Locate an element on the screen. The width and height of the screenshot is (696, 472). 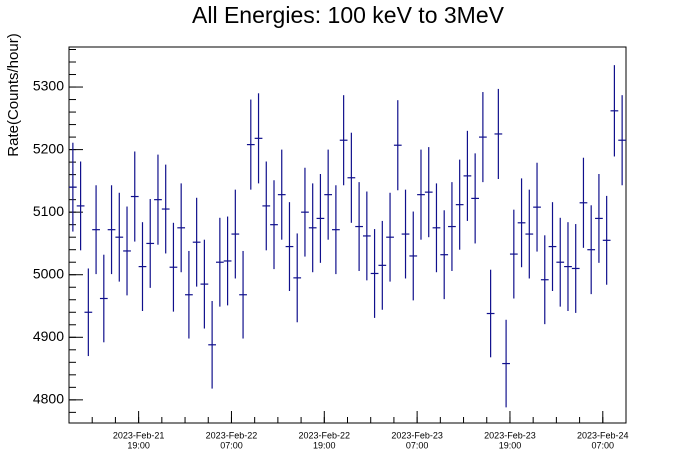
y-tick-label: 5300 is located at coordinates (48, 86).